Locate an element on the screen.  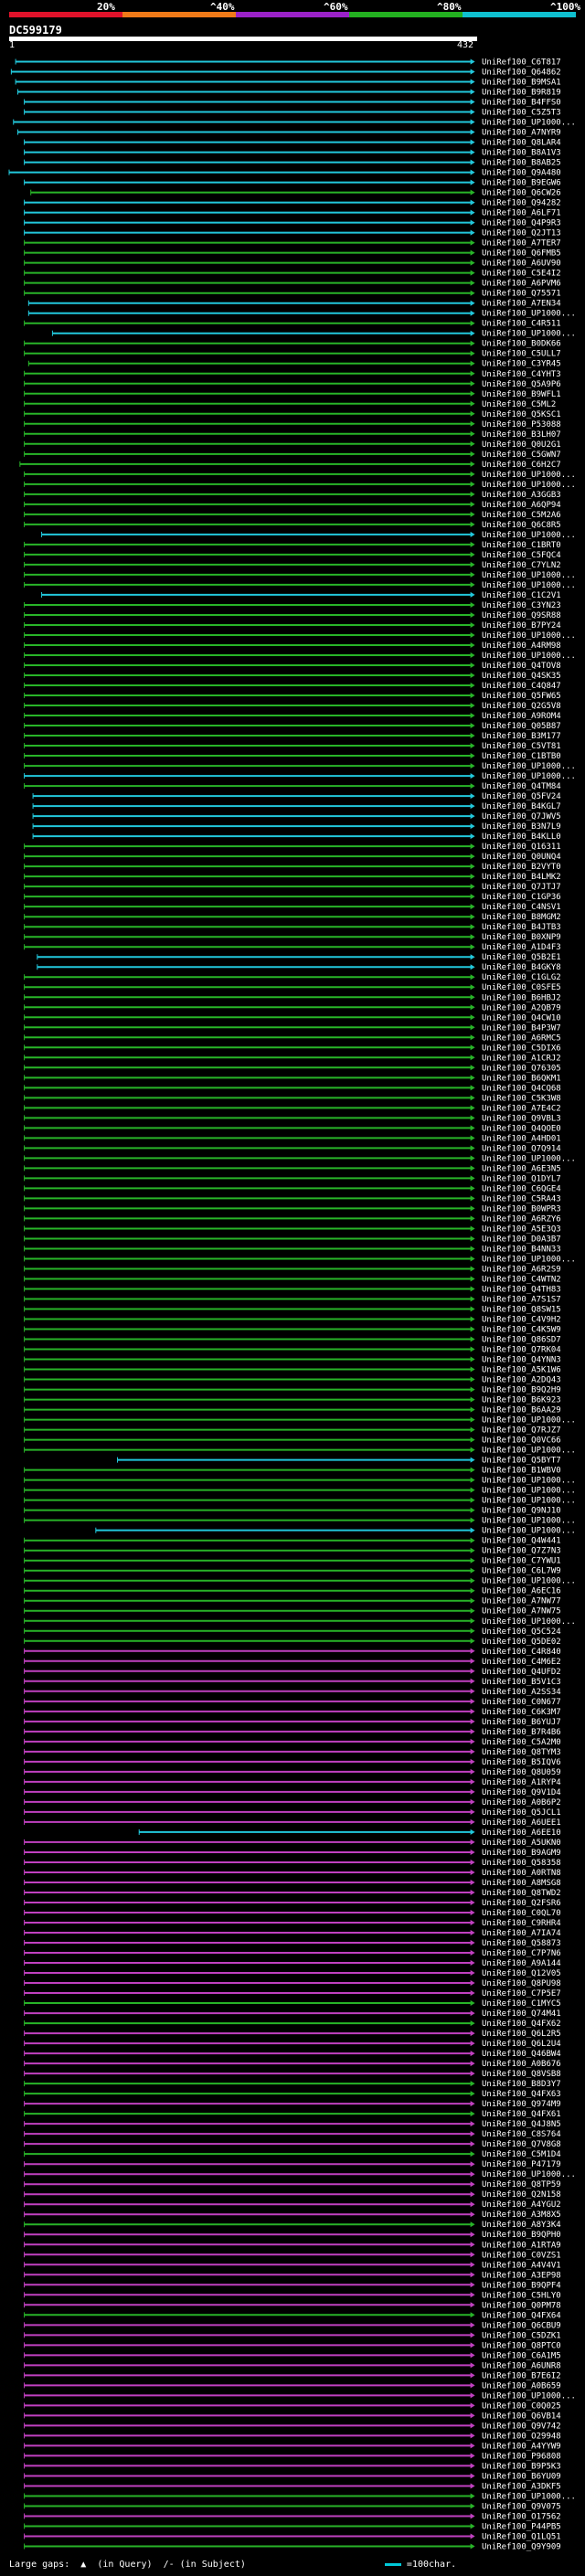
hit-label: UniRef100_Q74M41 is located at coordinates (521, 2014).